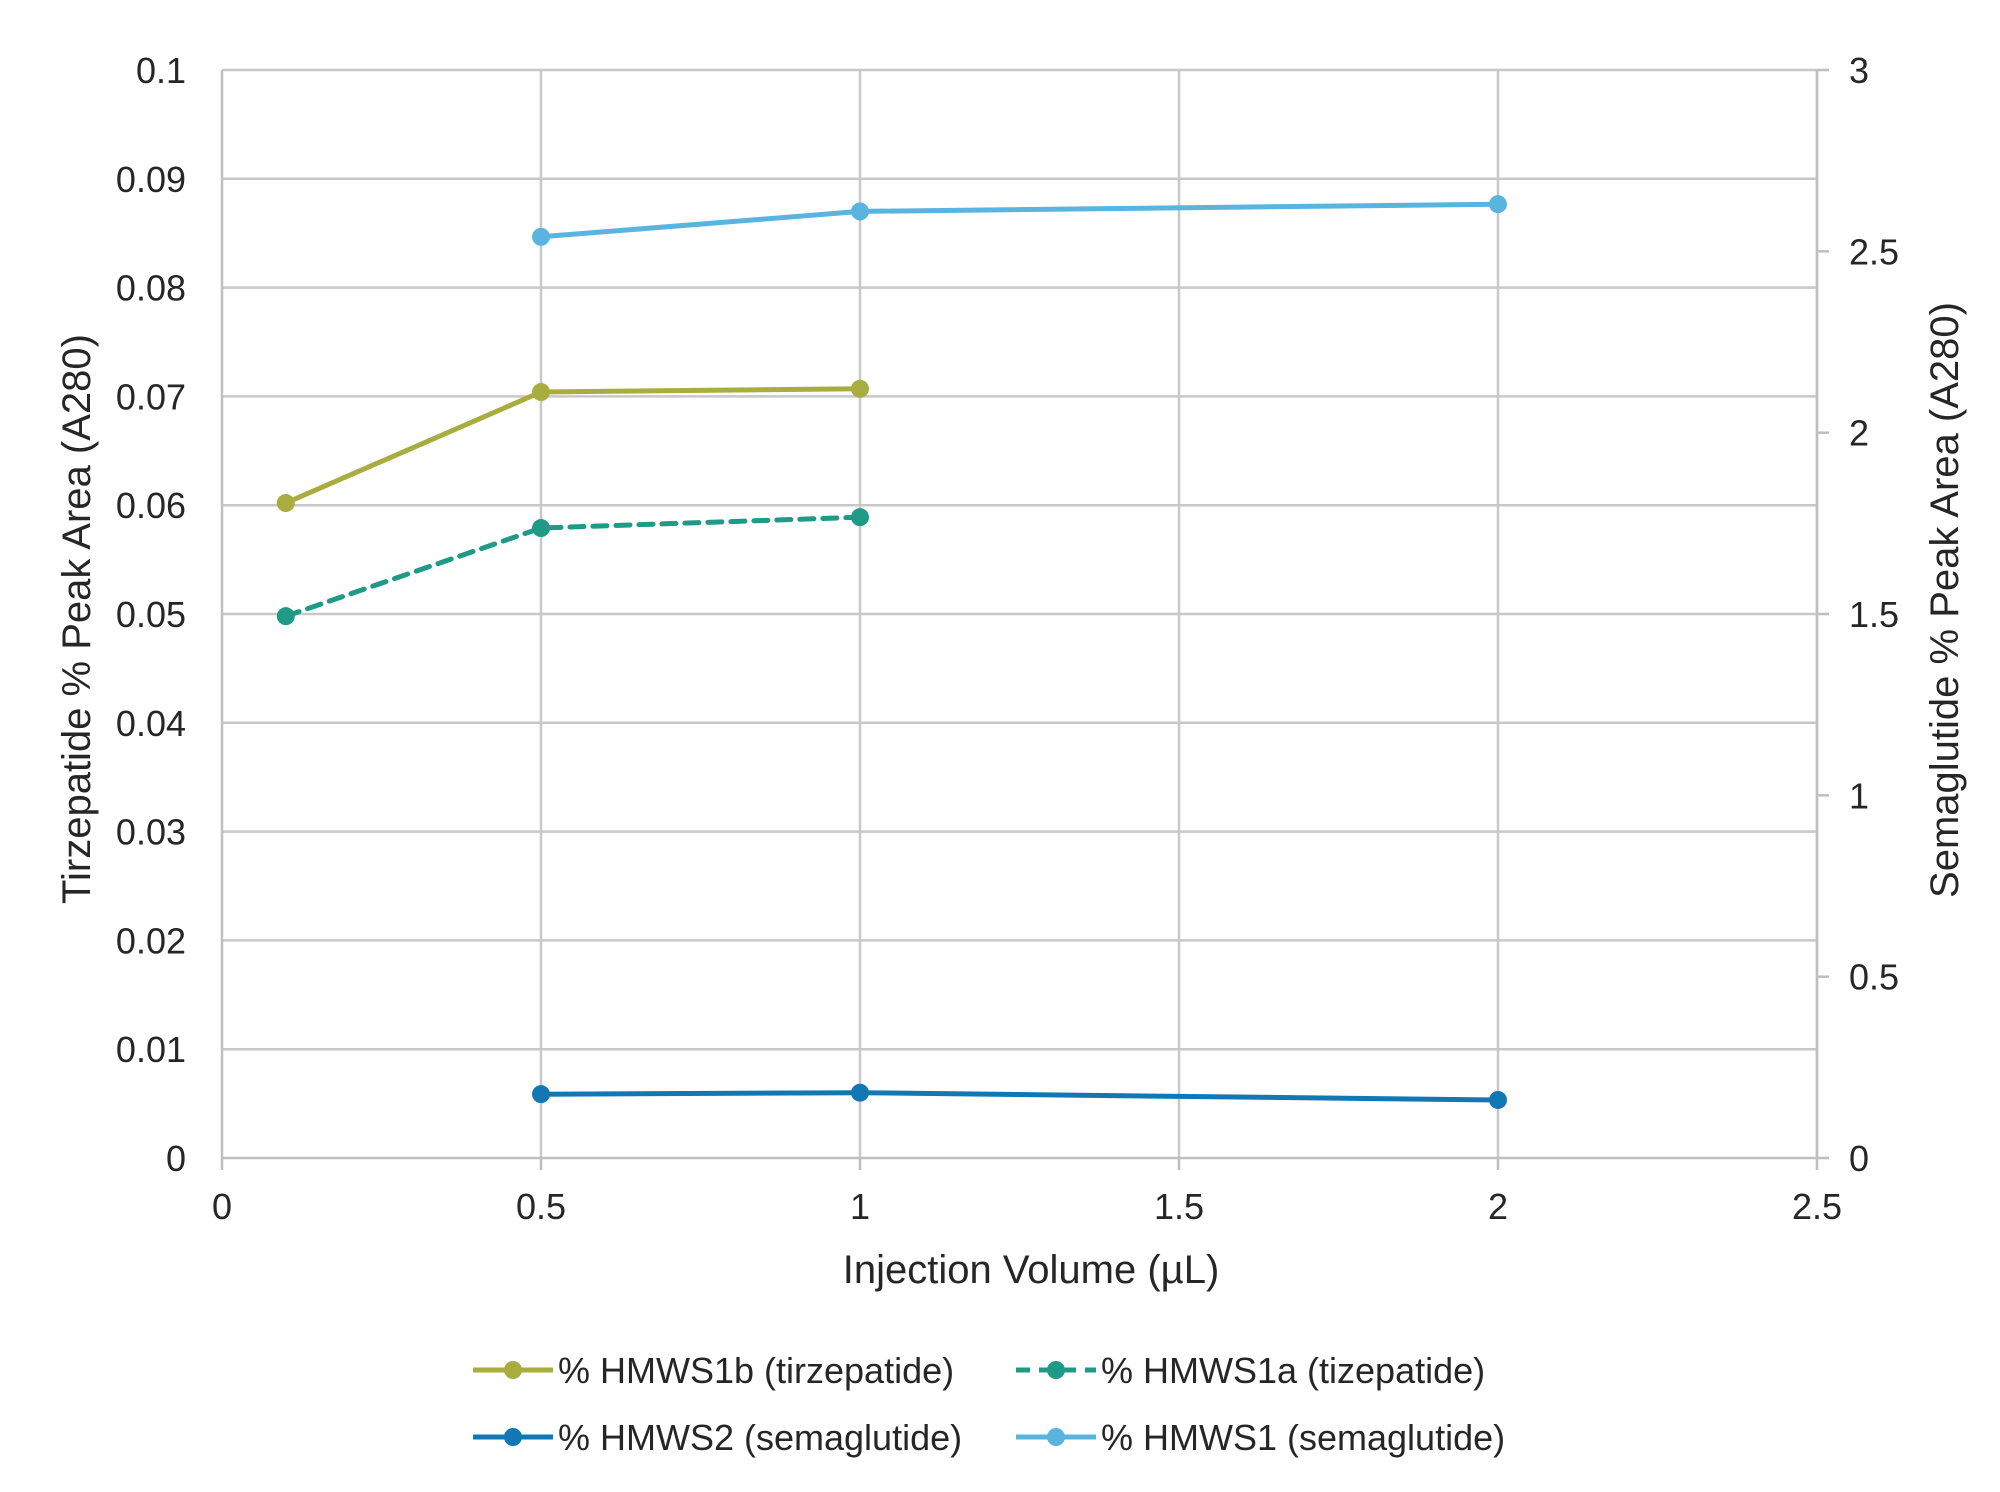  Describe the element at coordinates (161, 70) in the screenshot. I see `y-left-tick-label: 0.1` at that location.